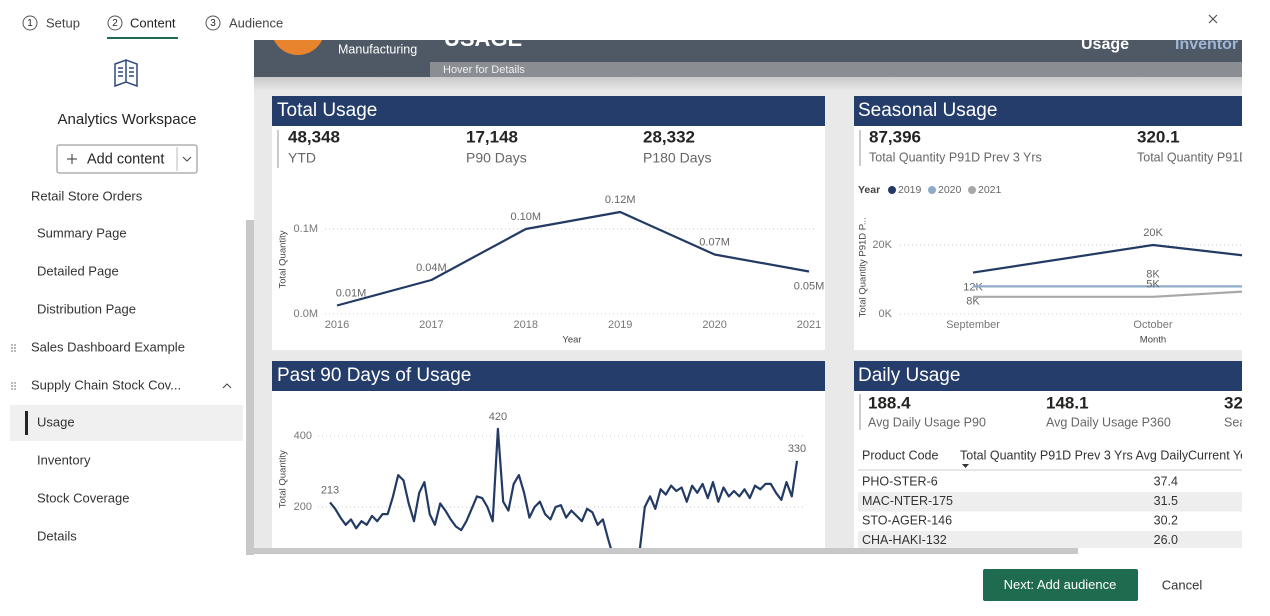  Describe the element at coordinates (809, 286) in the screenshot. I see `data-label: 0.05M` at that location.